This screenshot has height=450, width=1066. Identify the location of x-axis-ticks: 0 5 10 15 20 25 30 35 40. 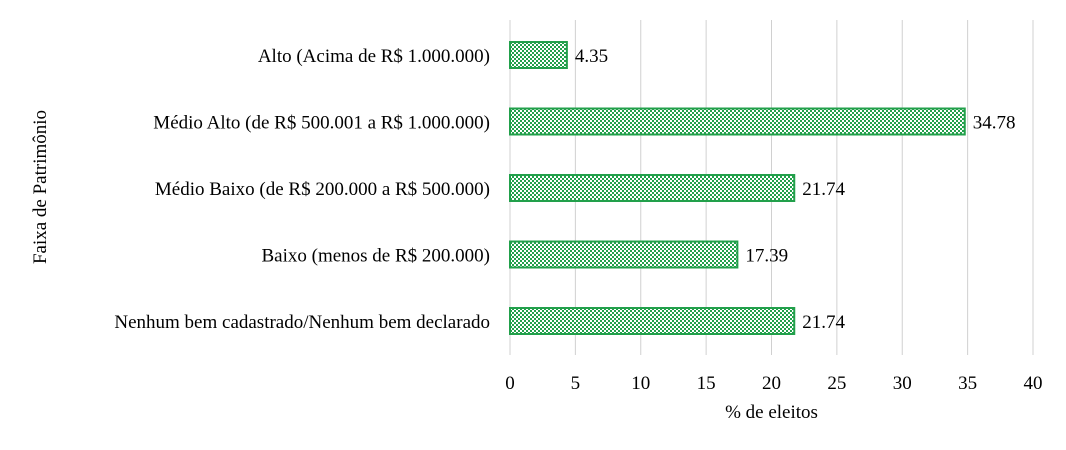
(773, 383).